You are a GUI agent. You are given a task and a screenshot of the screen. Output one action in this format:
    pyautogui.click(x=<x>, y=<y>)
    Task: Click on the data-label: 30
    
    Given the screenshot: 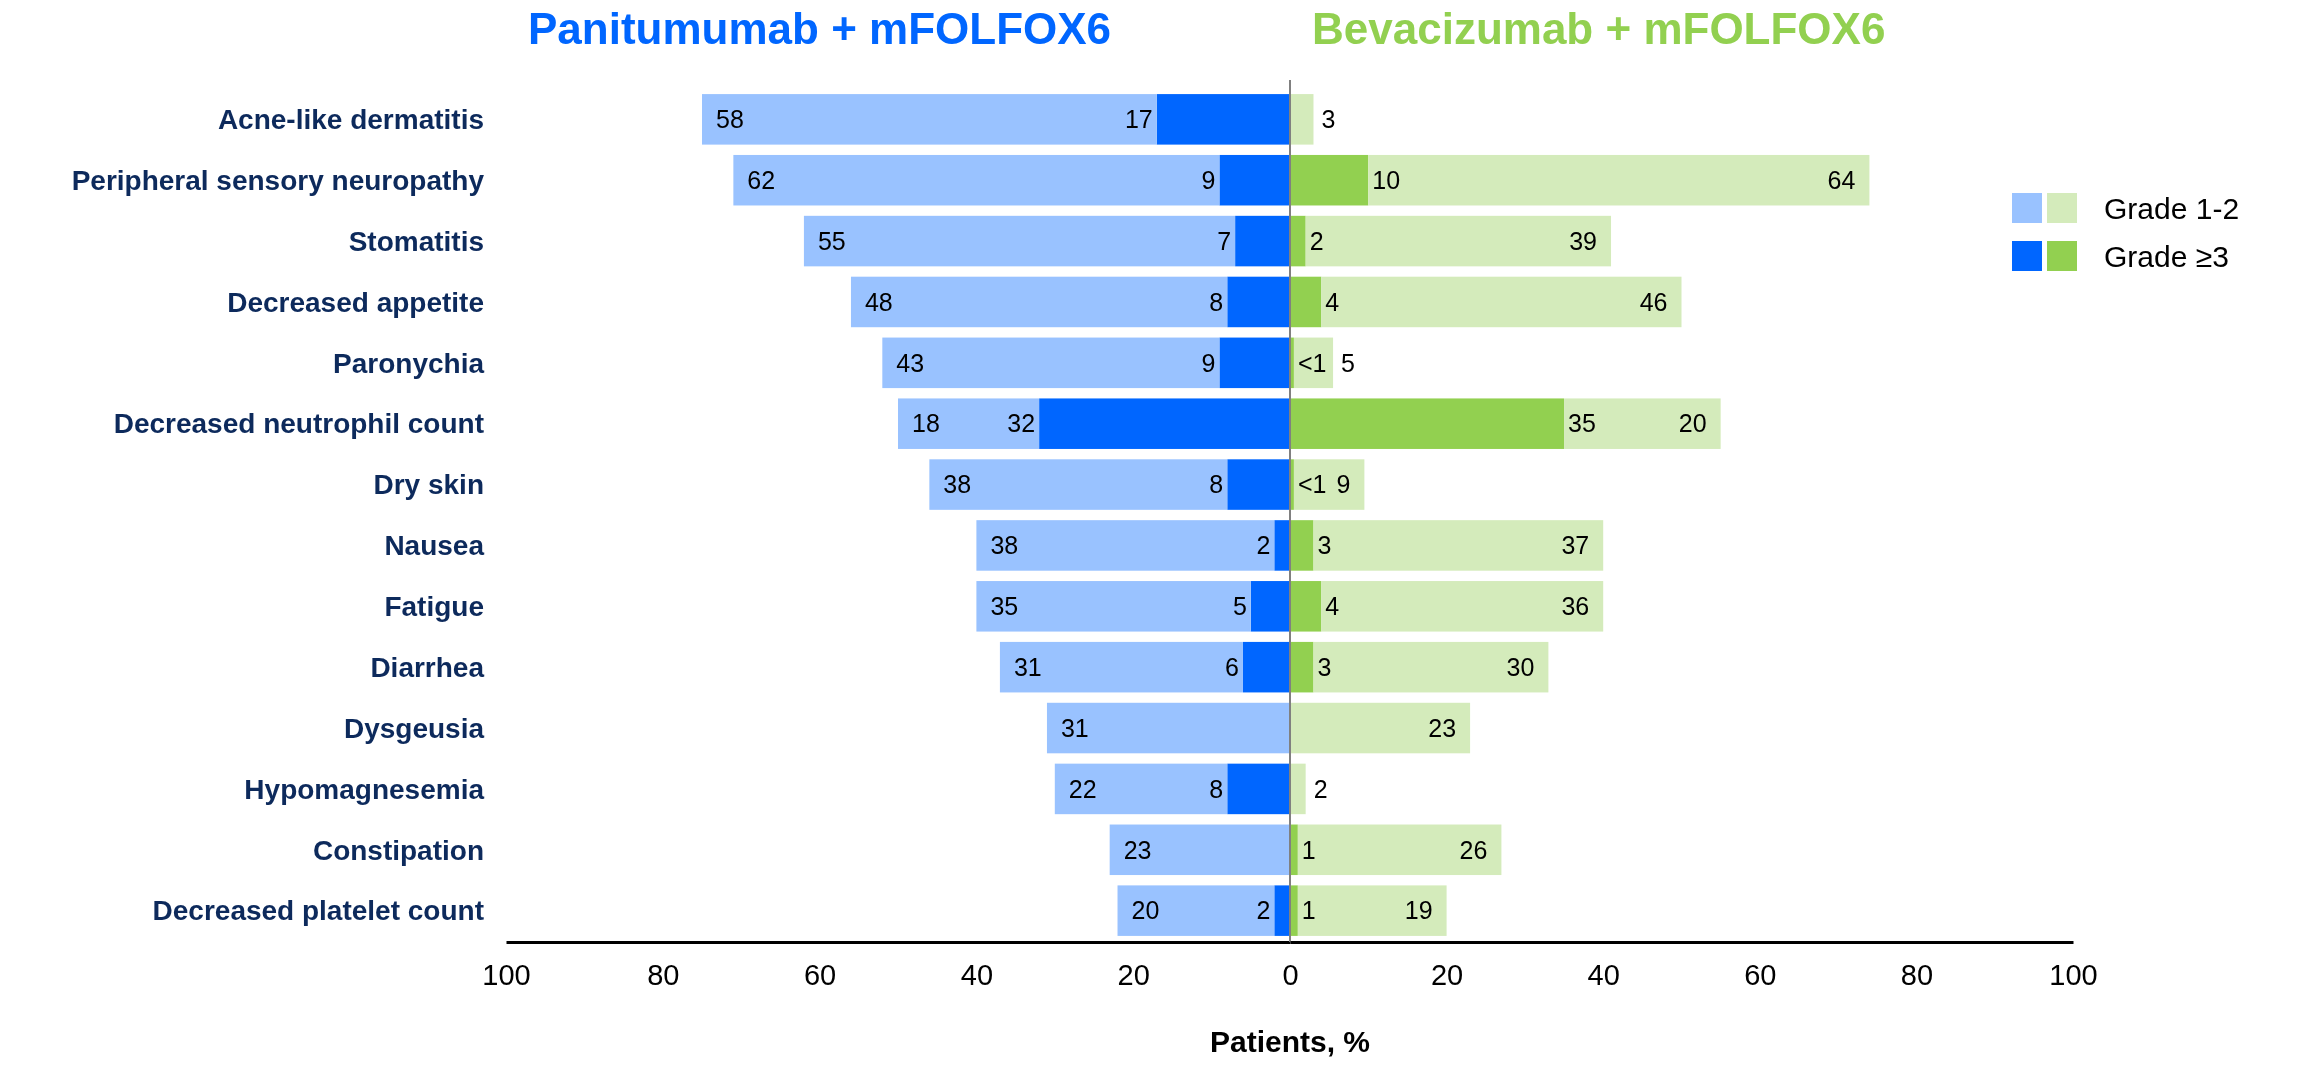 What is the action you would take?
    pyautogui.click(x=1520, y=666)
    